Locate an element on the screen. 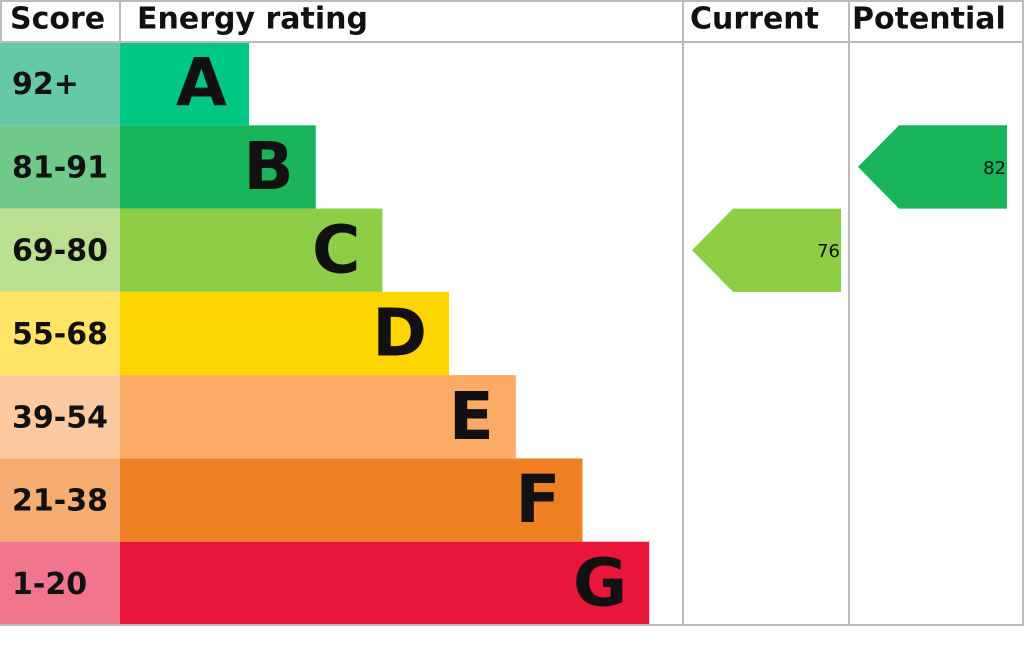 This screenshot has height=666, width=1024. score-range: 55-68 is located at coordinates (60, 334).